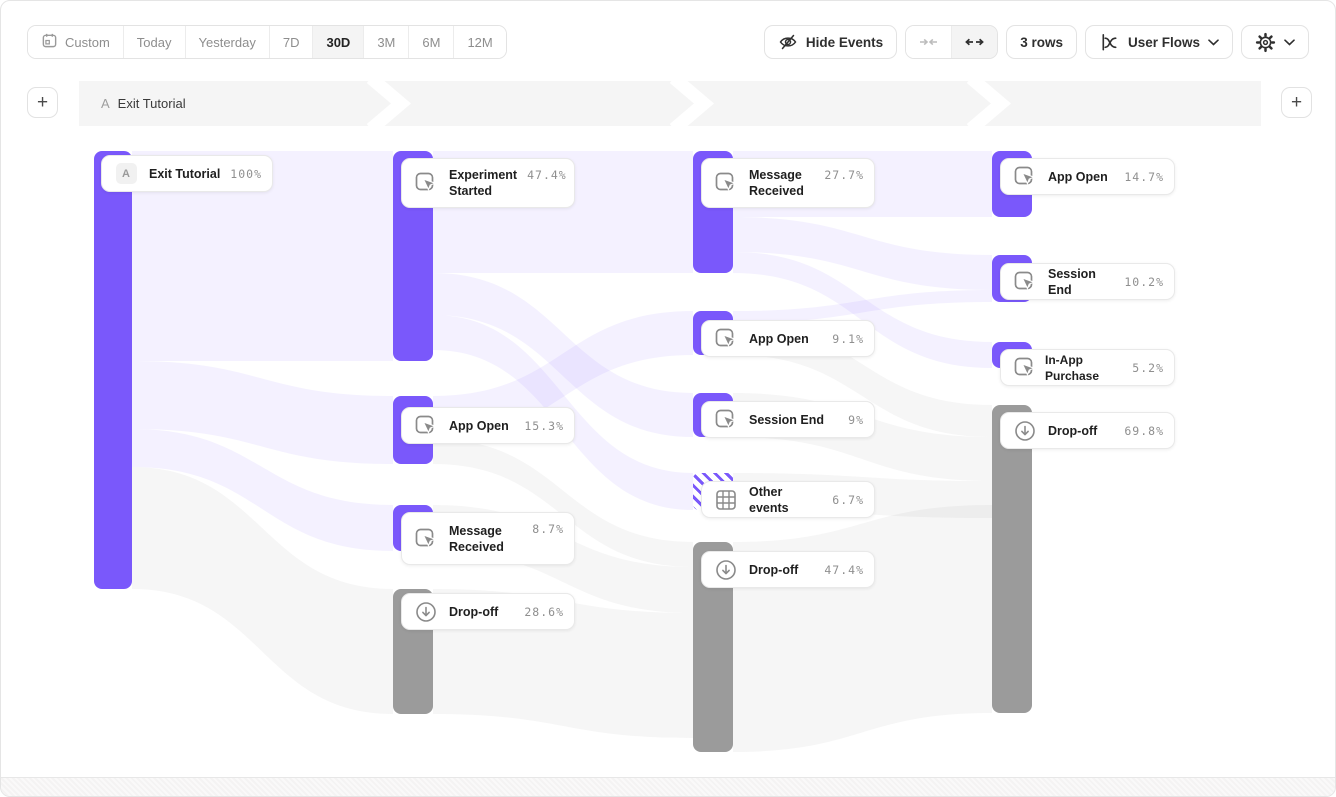 This screenshot has width=1336, height=797. I want to click on step-a-badge: A, so click(126, 173).